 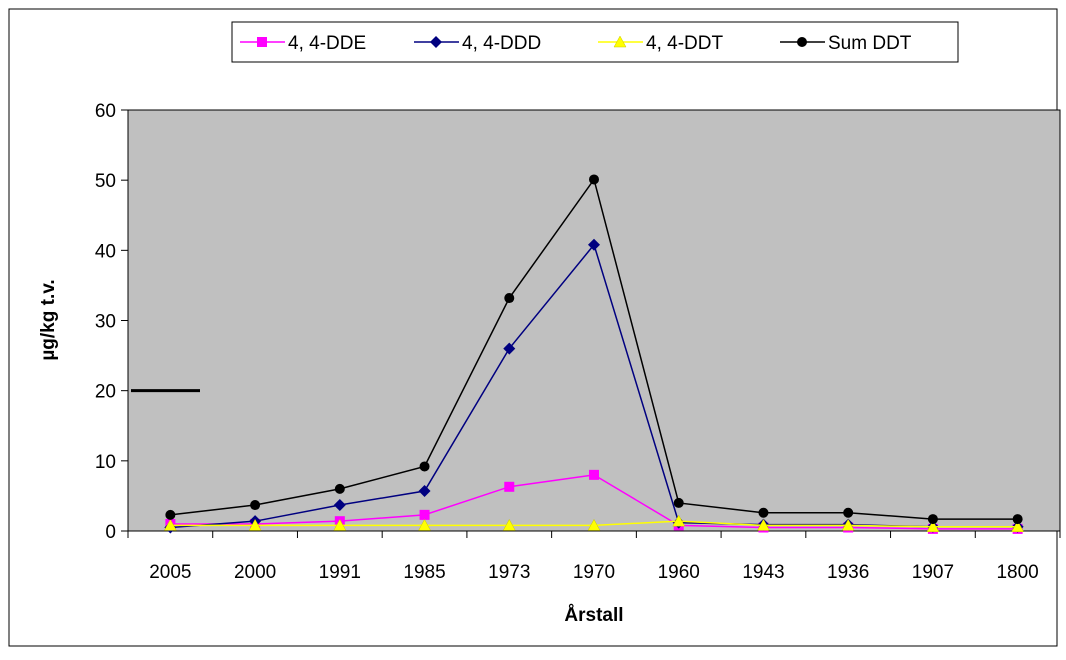 I want to click on x-tick-label: 2000, so click(x=255, y=572).